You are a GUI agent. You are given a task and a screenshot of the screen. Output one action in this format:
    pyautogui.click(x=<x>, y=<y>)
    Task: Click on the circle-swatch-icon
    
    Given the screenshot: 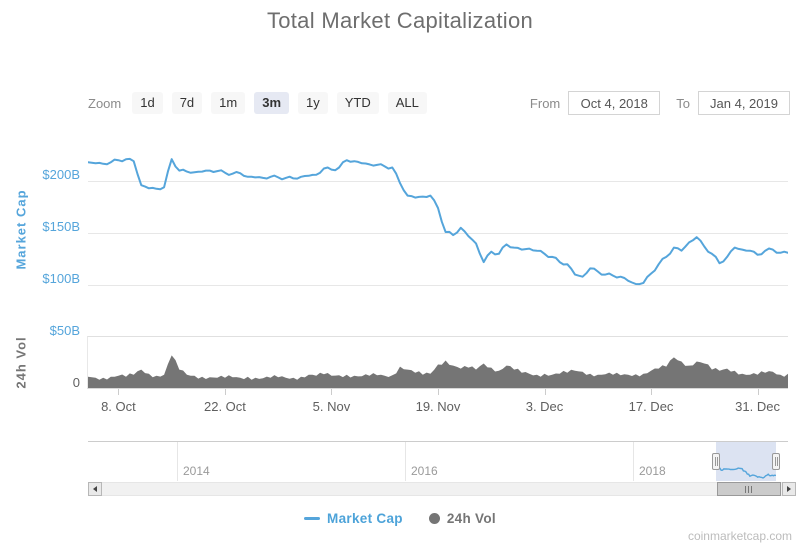 What is the action you would take?
    pyautogui.click(x=434, y=518)
    